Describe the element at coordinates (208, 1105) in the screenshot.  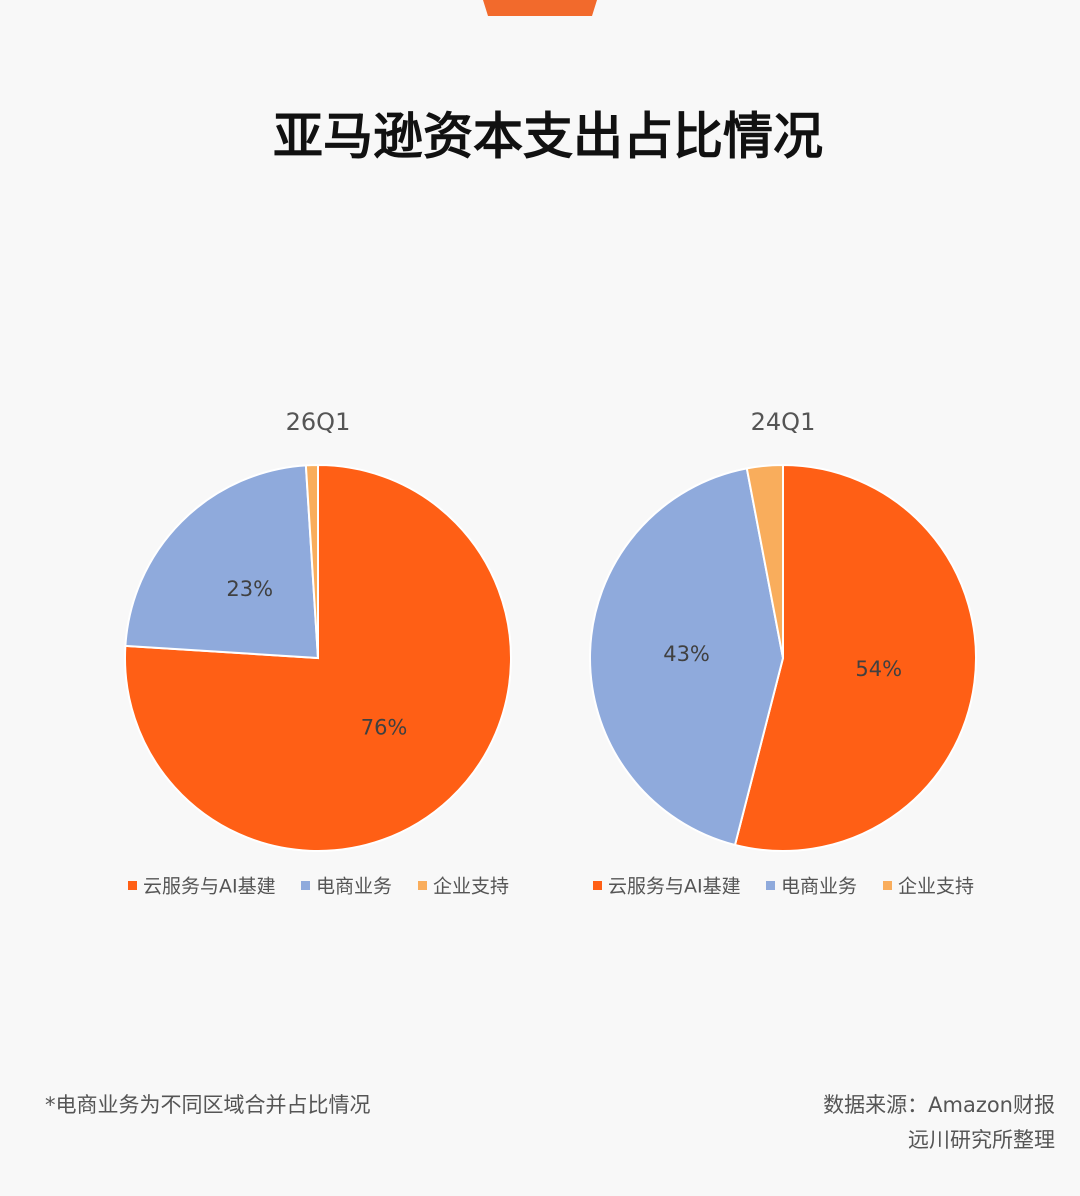
I see `footnote: *电商业务为不同区域合并占比情况` at that location.